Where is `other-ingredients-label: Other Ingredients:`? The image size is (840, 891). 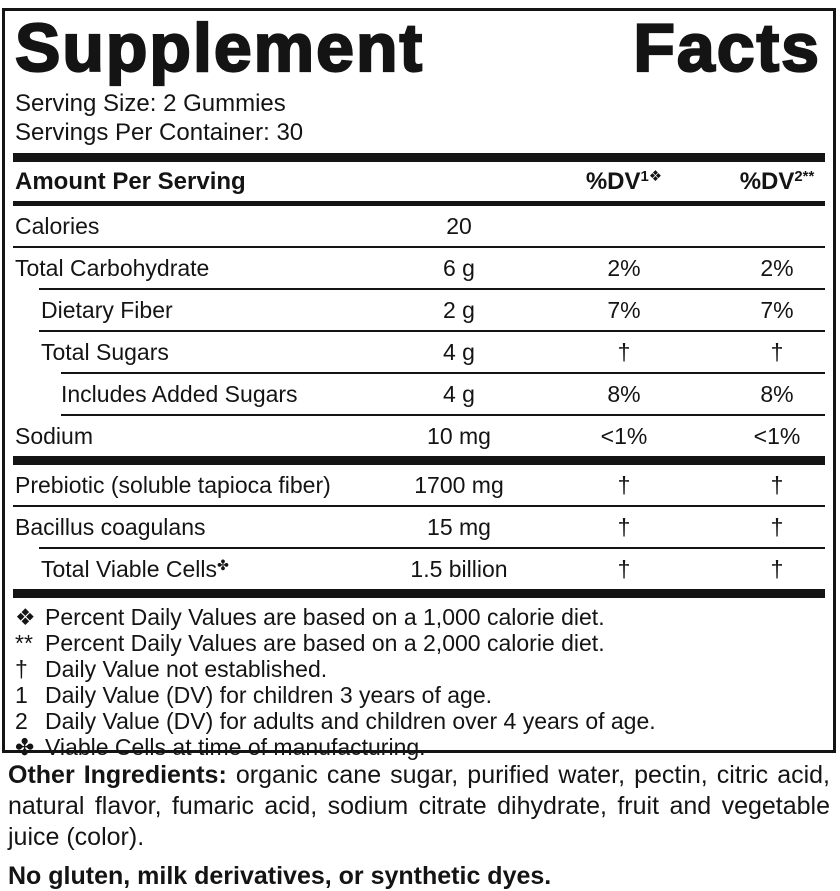
other-ingredients-label: Other Ingredients: is located at coordinates (117, 775).